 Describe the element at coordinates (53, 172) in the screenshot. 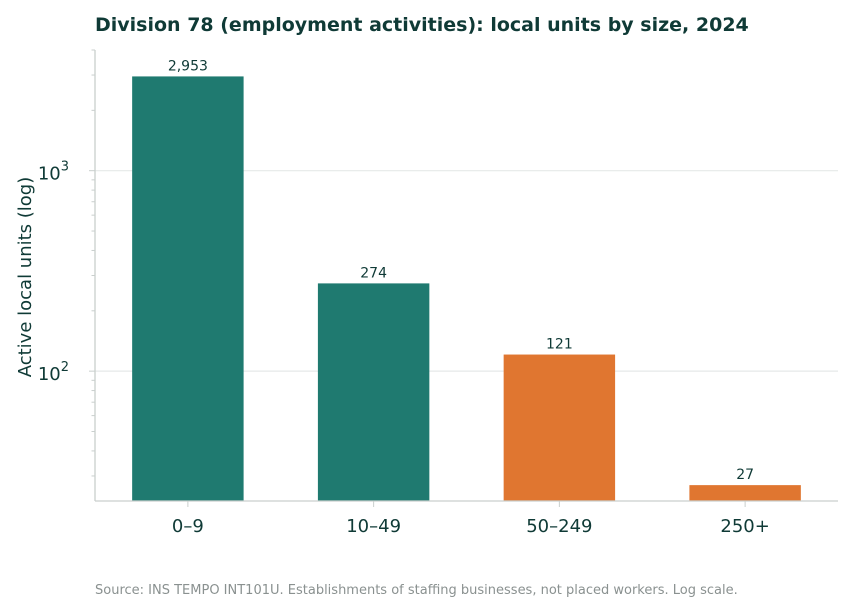

I see `y-tick-label-1: 10³` at that location.